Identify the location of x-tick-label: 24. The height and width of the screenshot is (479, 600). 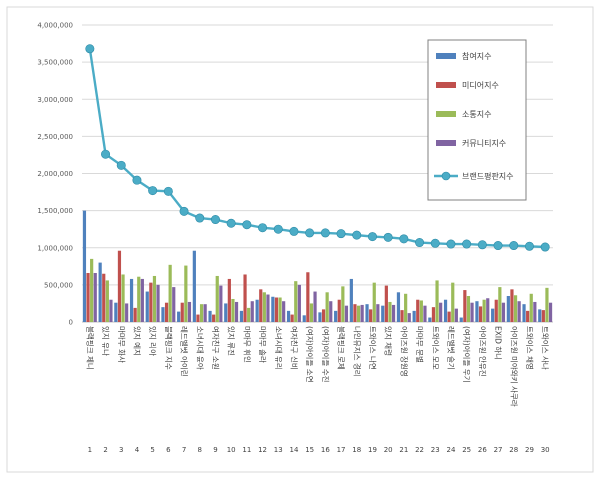
(450, 450).